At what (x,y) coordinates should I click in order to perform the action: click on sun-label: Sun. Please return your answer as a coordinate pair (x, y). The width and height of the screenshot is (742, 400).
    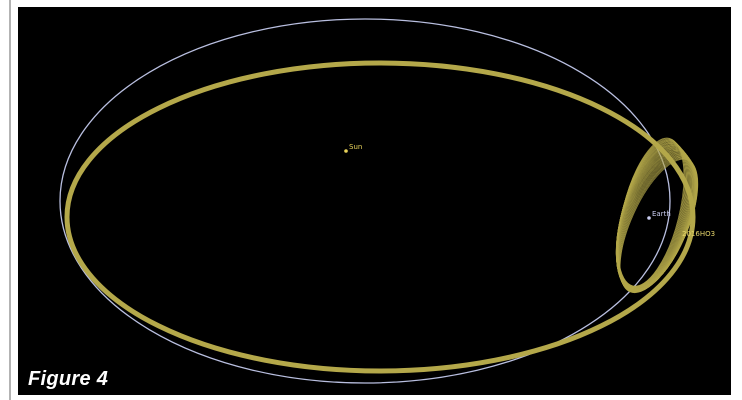
    Looking at the image, I should click on (355, 147).